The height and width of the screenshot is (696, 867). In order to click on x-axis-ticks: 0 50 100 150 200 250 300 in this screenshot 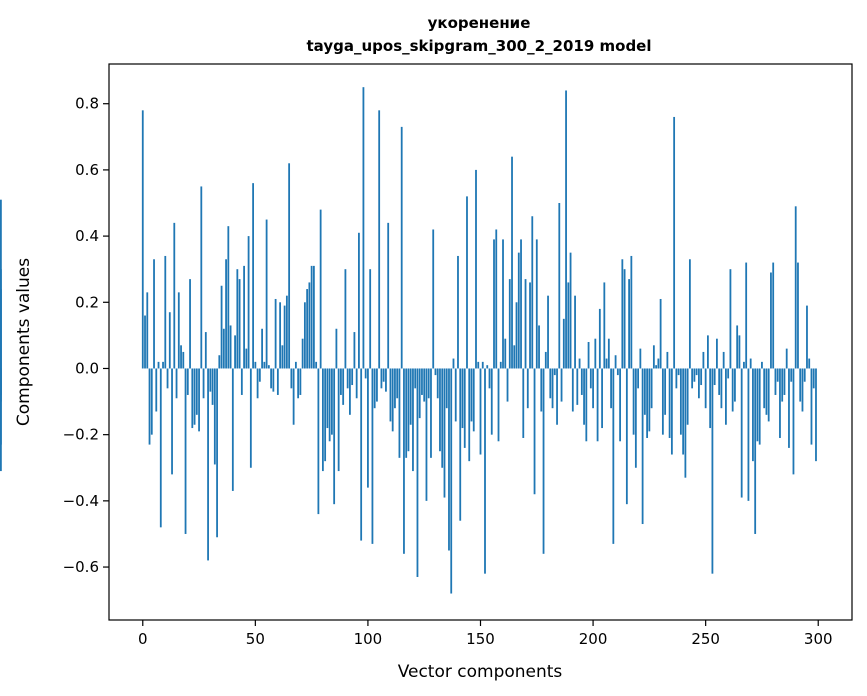, I will do `click(485, 634)`.